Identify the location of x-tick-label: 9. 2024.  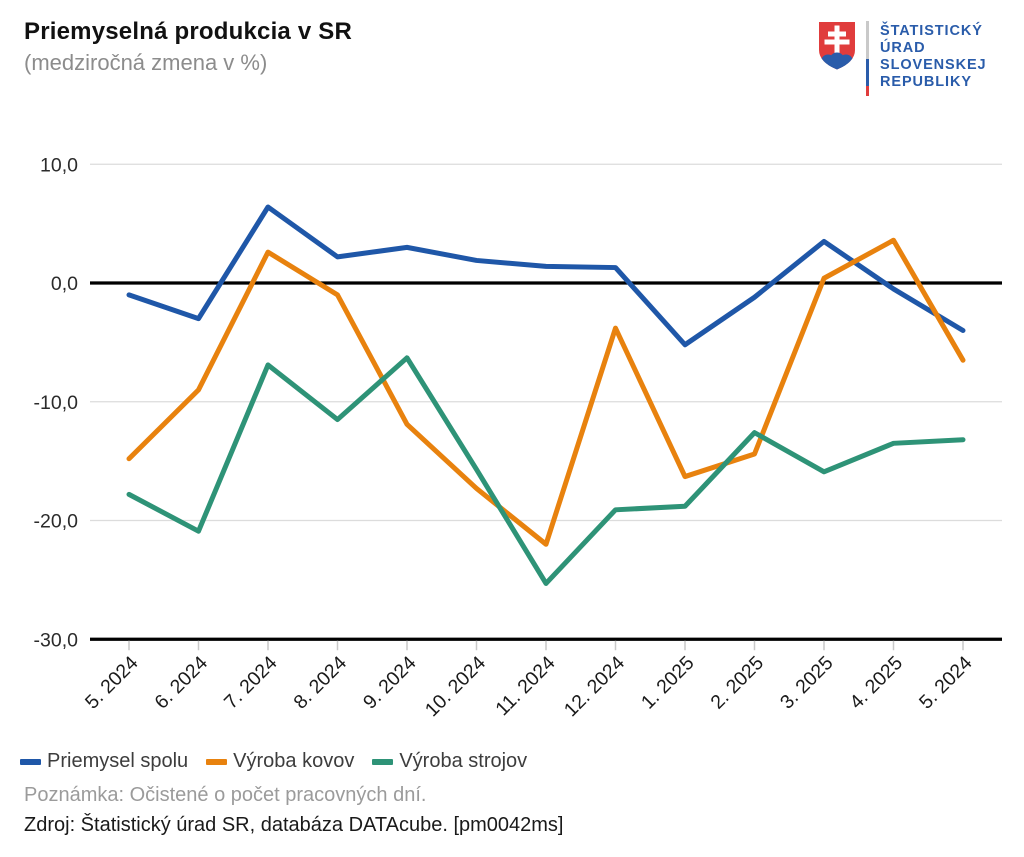
(390, 683).